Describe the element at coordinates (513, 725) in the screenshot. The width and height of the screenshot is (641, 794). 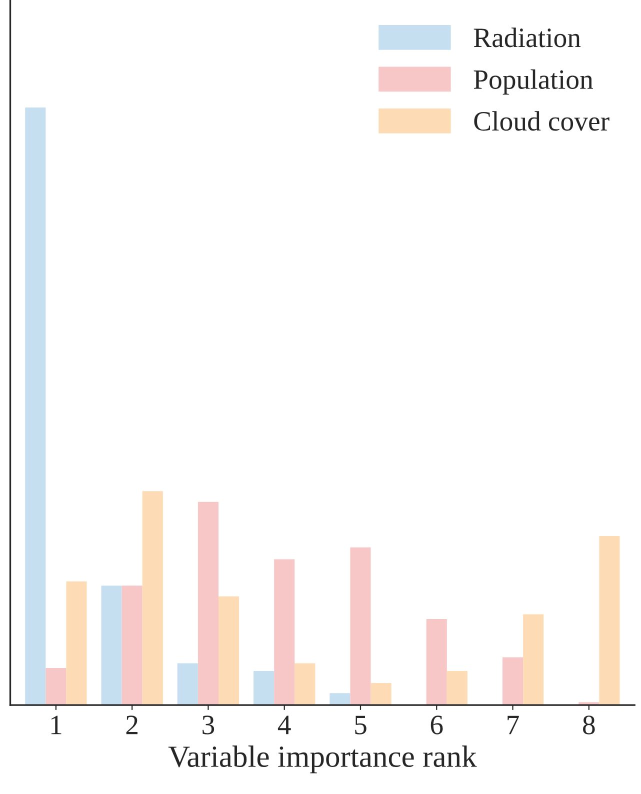
I see `x-tick-label: 7` at that location.